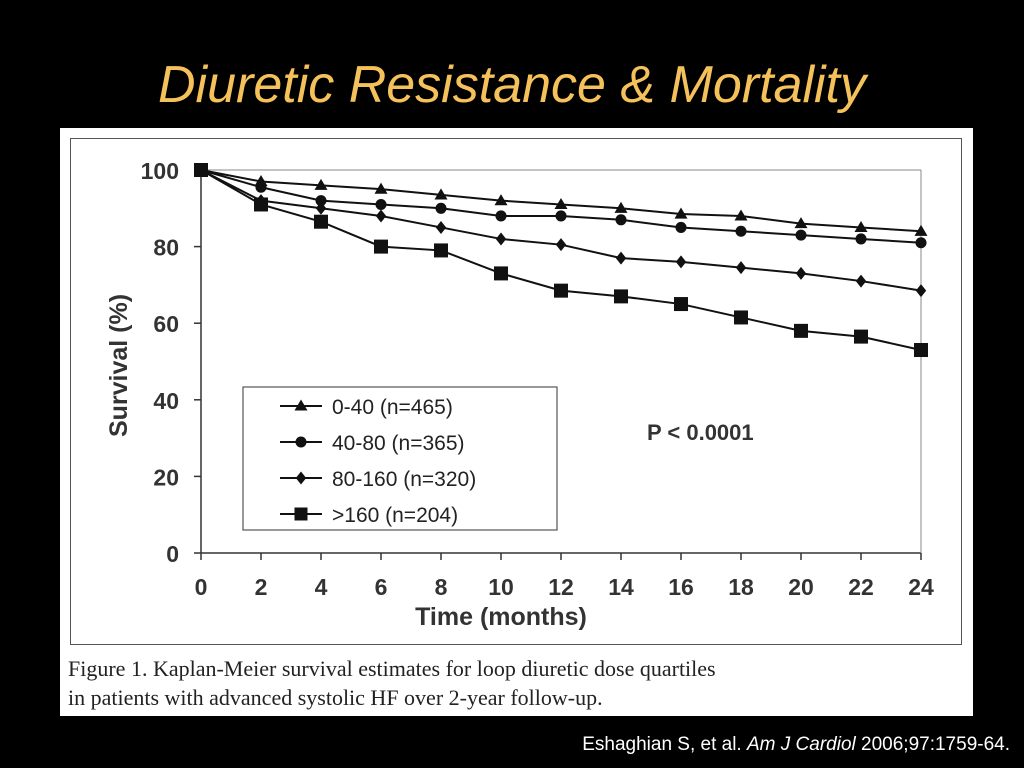 The height and width of the screenshot is (768, 1024). Describe the element at coordinates (741, 587) in the screenshot. I see `x-tick-label: 18` at that location.